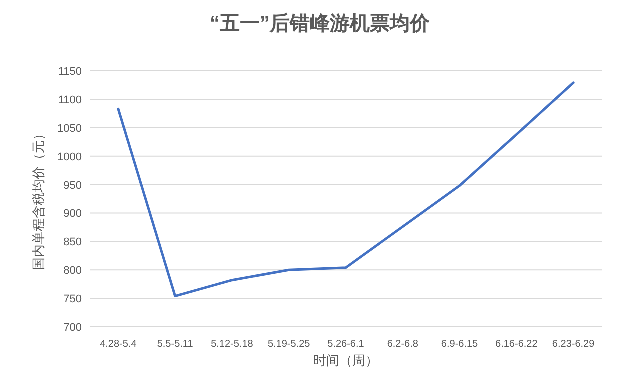  I want to click on y-axis-title: 国内单程含税均价（元）, so click(38, 199).